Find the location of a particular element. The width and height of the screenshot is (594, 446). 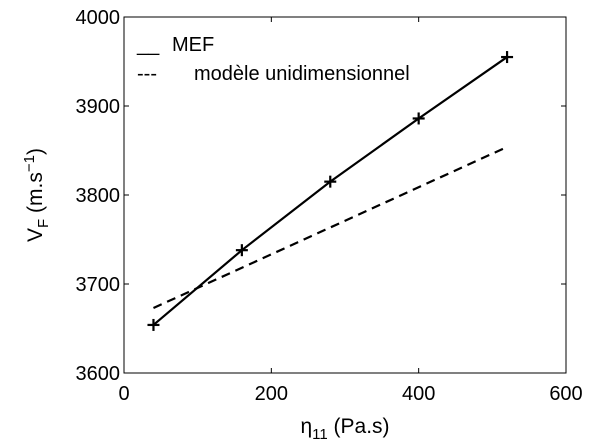

x-axis-symbol: η is located at coordinates (306, 426).